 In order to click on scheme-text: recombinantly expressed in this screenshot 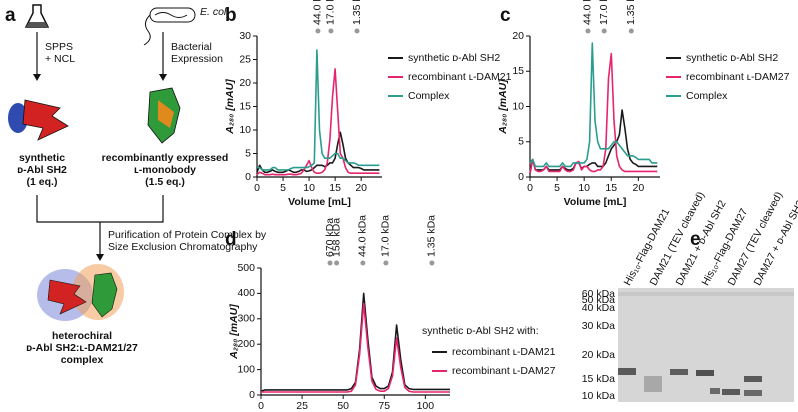, I will do `click(165, 158)`.